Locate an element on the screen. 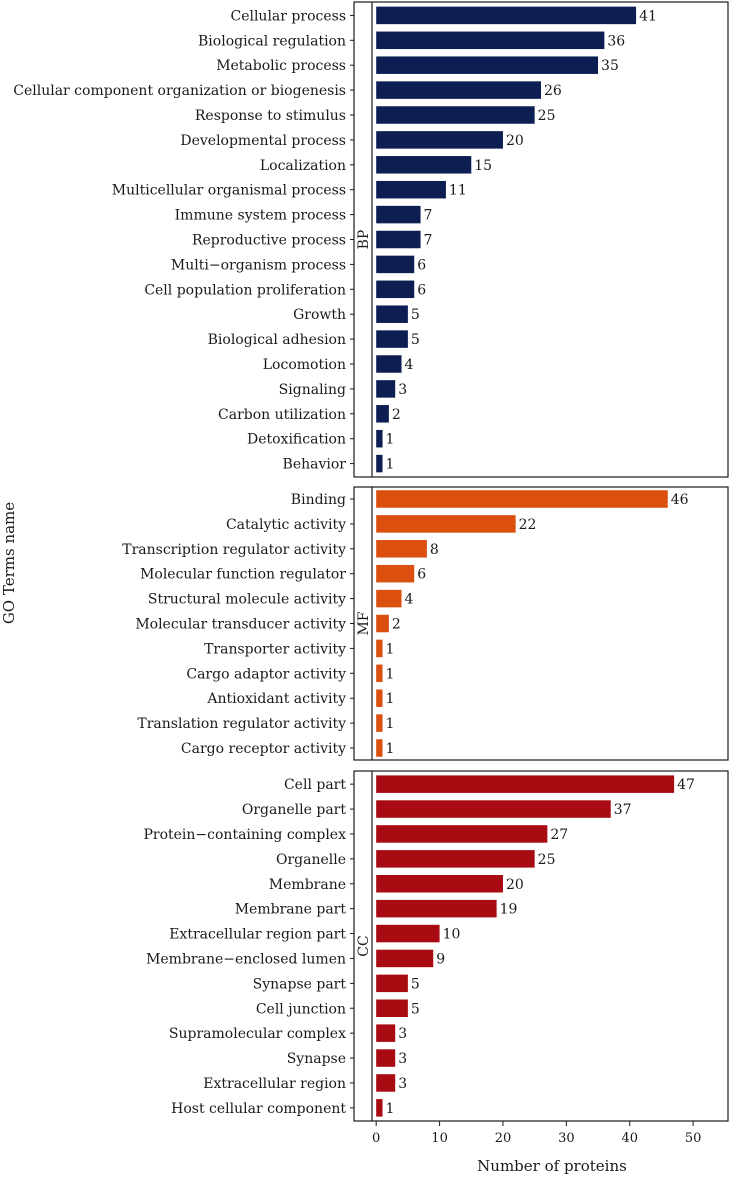 Image resolution: width=731 pixels, height=1180 pixels. bar-value-label: 36 is located at coordinates (616, 41).